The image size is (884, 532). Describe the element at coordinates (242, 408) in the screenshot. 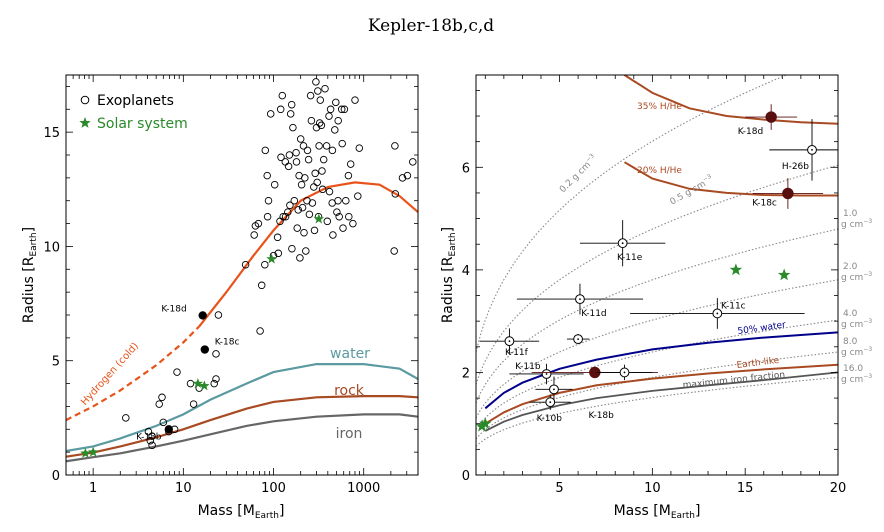

I see `left-curve-water` at that location.